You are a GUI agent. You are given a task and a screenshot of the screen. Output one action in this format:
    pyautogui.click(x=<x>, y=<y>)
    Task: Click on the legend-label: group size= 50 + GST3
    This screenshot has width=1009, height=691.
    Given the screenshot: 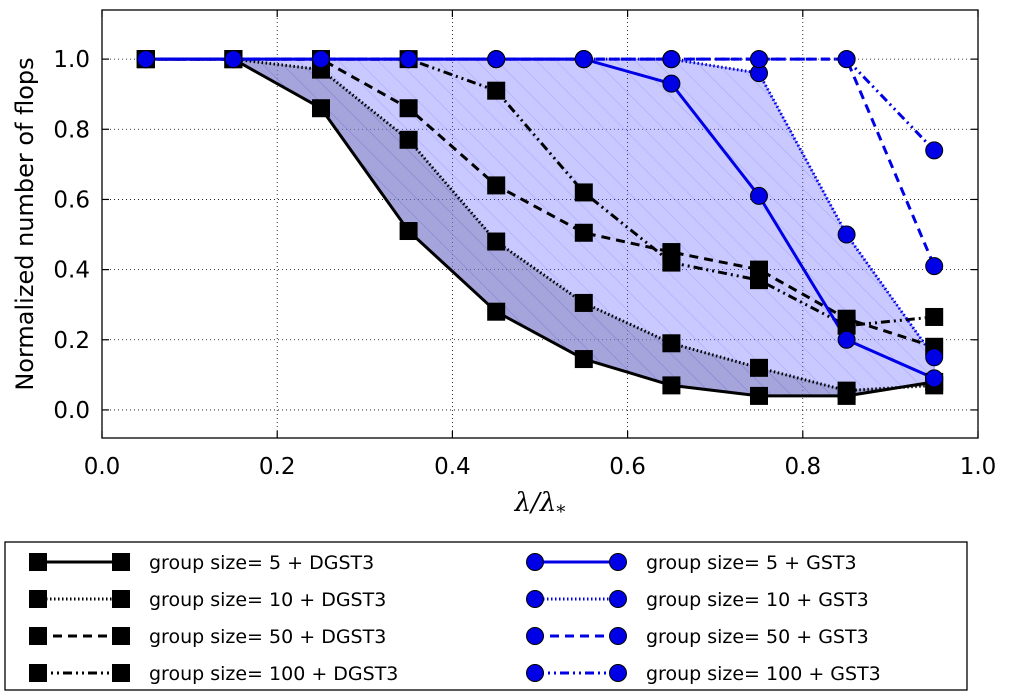 What is the action you would take?
    pyautogui.click(x=757, y=637)
    